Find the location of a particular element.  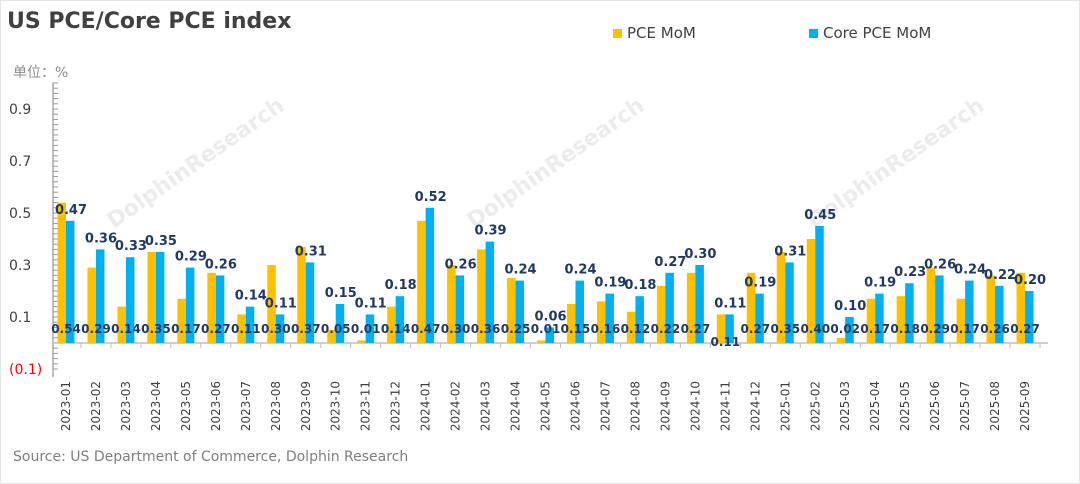

x-tick-label: 2025-07 is located at coordinates (965, 406).